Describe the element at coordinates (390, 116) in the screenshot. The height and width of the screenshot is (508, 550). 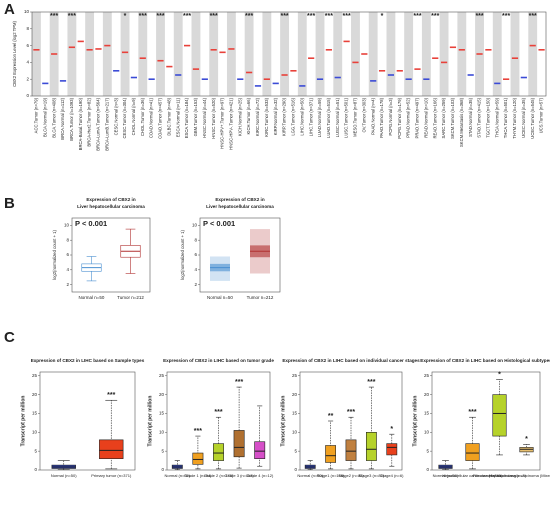
I see `x-tick-label: PCPG.Normal (n=3)` at that location.